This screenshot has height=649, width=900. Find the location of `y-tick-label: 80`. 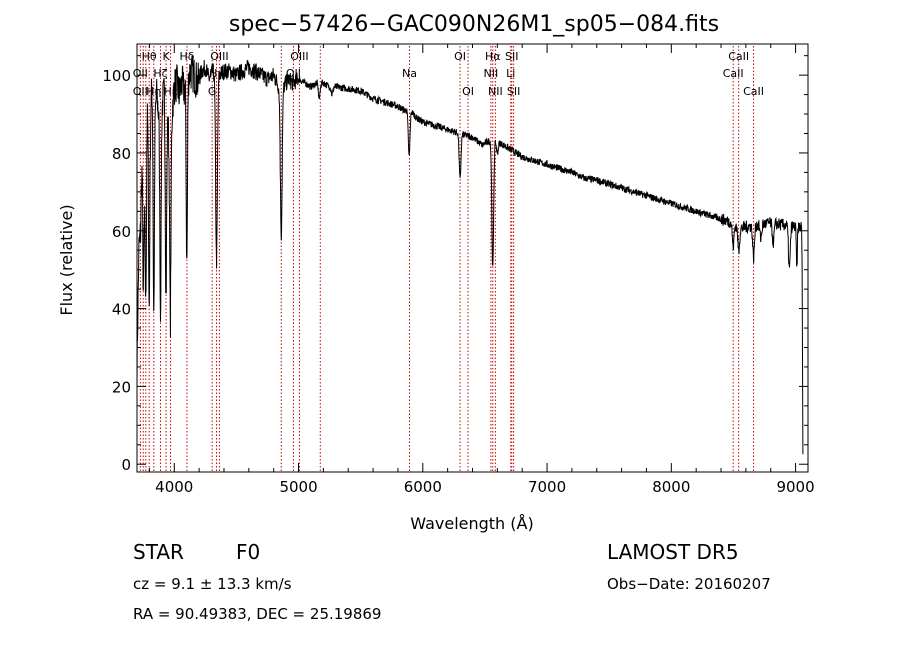

y-tick-label: 80 is located at coordinates (121, 154).